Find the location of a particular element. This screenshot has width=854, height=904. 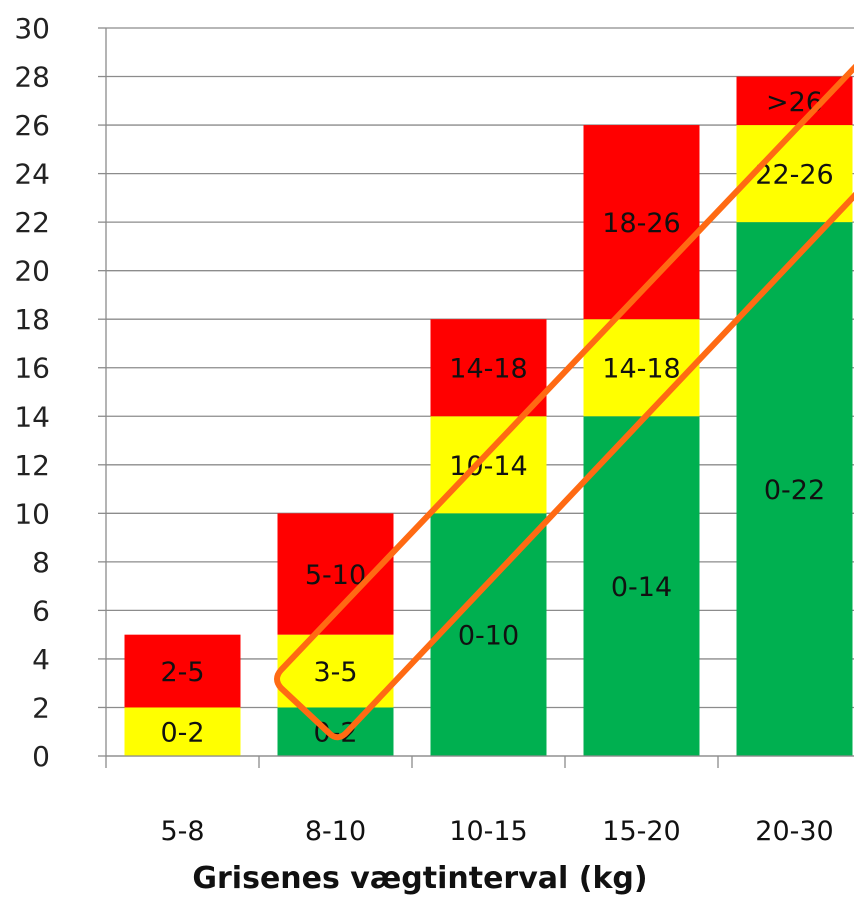

y-tick-label: 6 is located at coordinates (41, 610).